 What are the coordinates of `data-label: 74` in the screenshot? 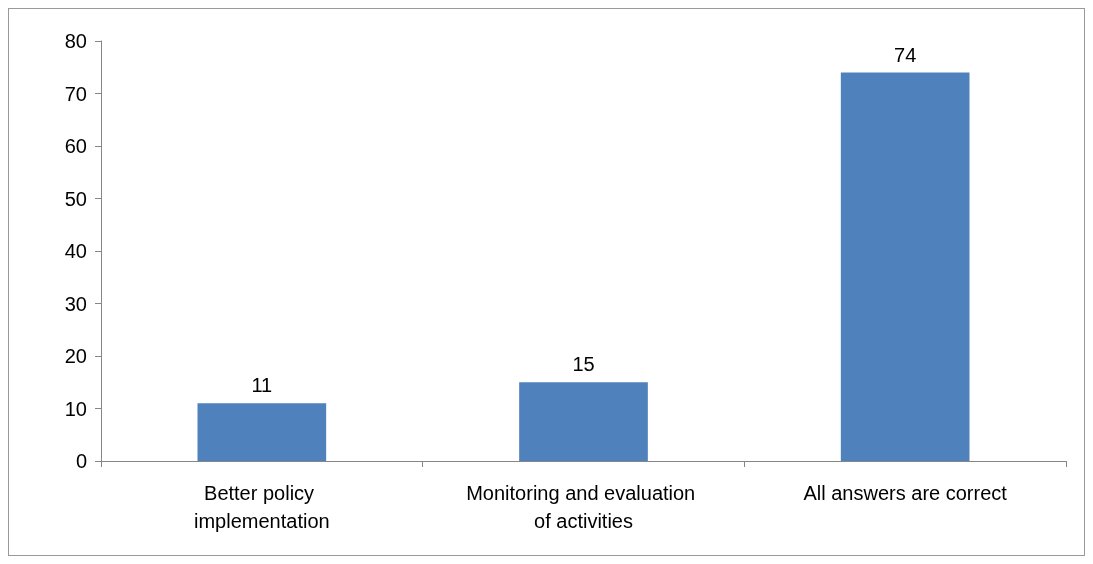 It's located at (905, 54).